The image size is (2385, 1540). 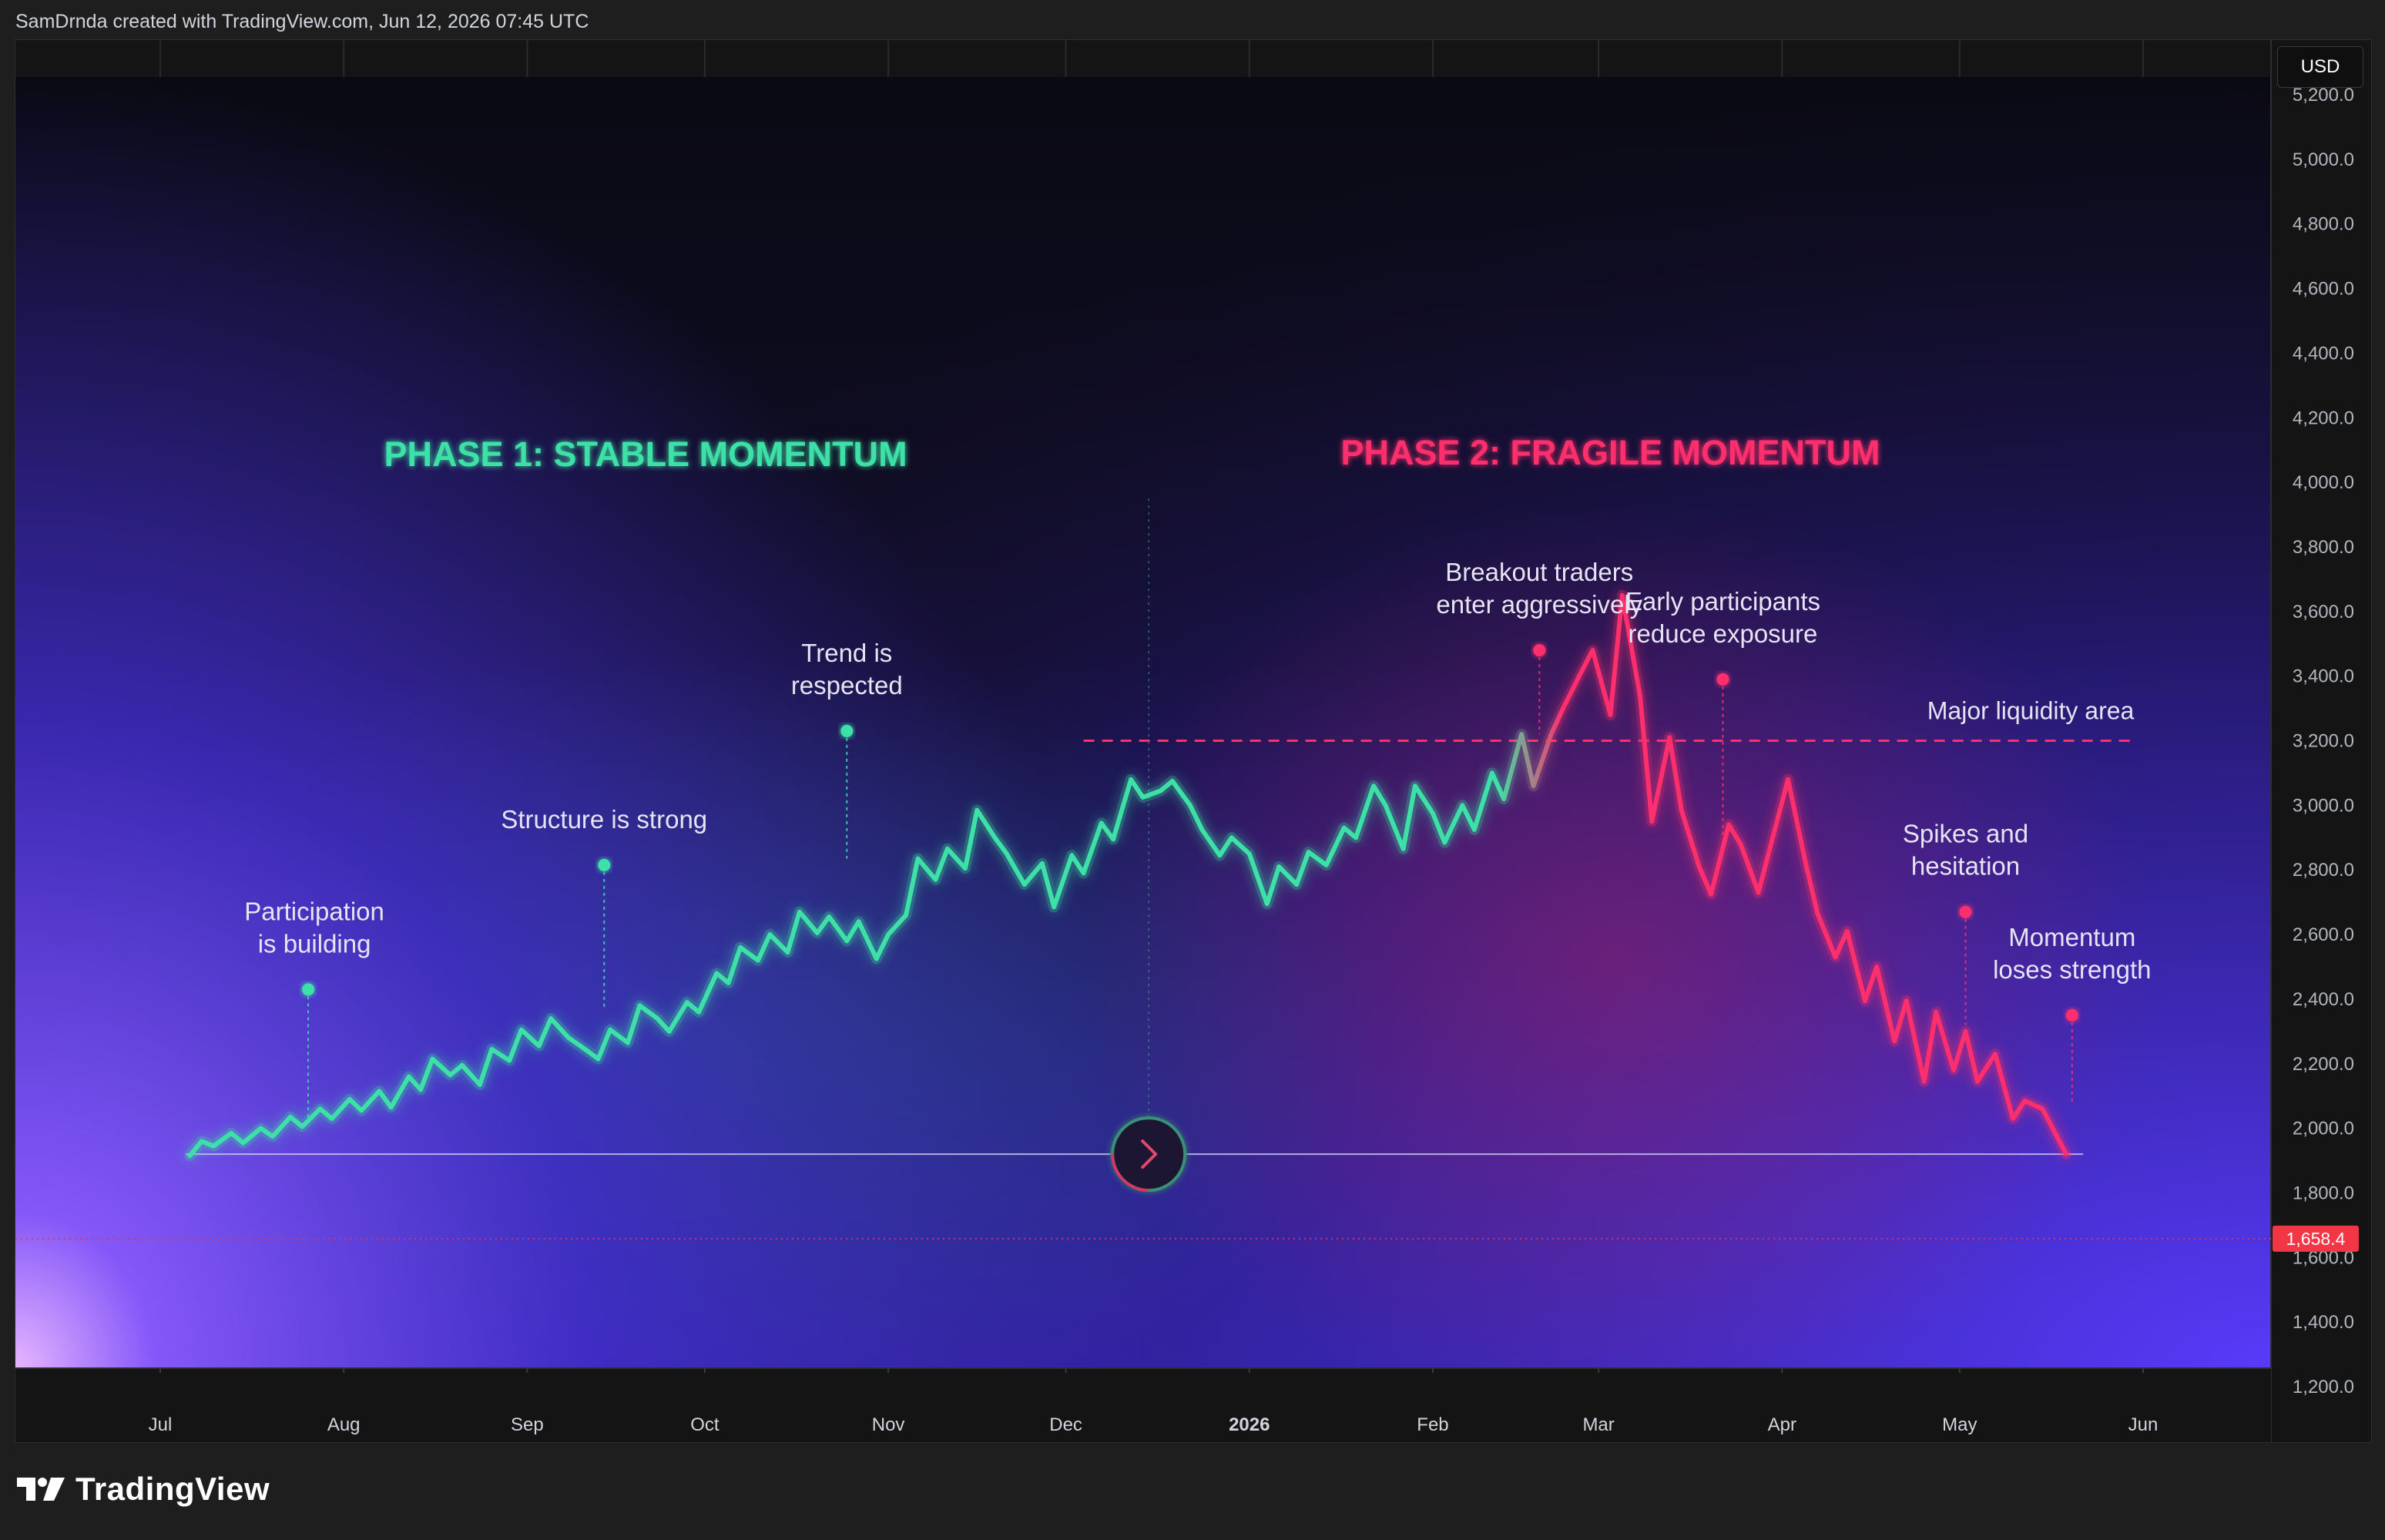 I want to click on annotation-4: Breakout traders enter aggressively, so click(x=1539, y=646).